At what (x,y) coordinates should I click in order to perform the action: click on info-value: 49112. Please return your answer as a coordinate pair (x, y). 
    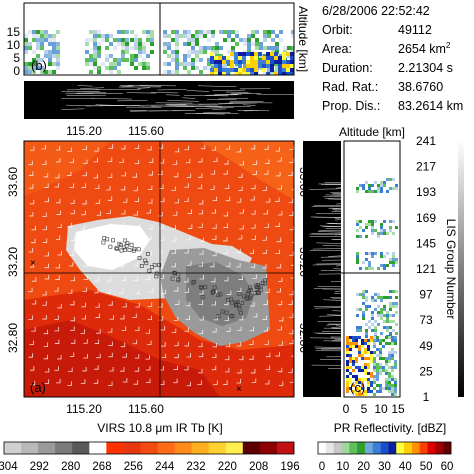
    Looking at the image, I should click on (415, 30).